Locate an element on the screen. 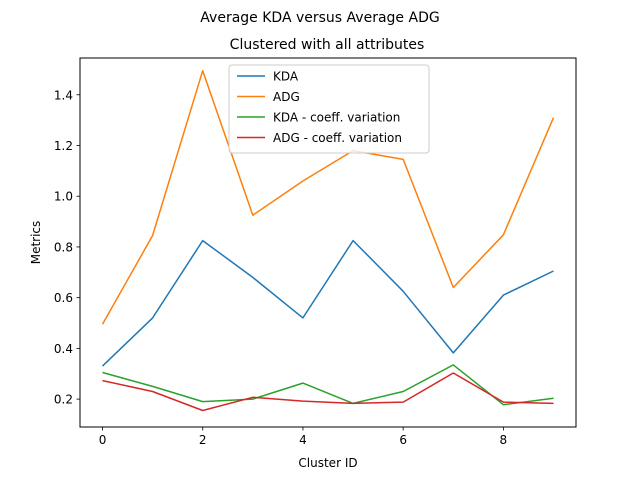  y-tick-label: 0.8 is located at coordinates (63, 247).